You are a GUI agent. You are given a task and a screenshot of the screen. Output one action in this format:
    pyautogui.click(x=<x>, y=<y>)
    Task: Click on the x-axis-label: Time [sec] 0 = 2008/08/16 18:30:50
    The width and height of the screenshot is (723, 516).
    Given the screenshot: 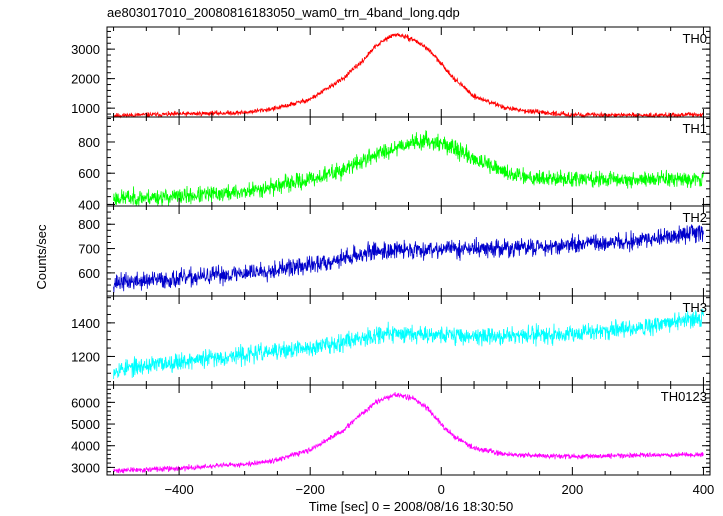 What is the action you would take?
    pyautogui.click(x=411, y=506)
    